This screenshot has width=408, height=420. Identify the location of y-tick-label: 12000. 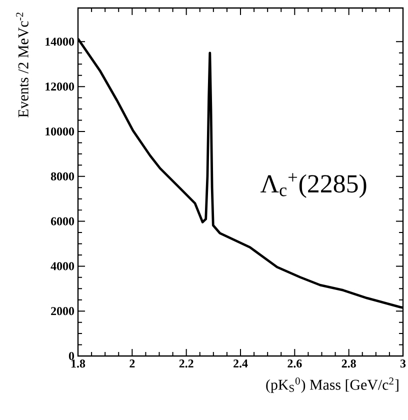
(60, 86).